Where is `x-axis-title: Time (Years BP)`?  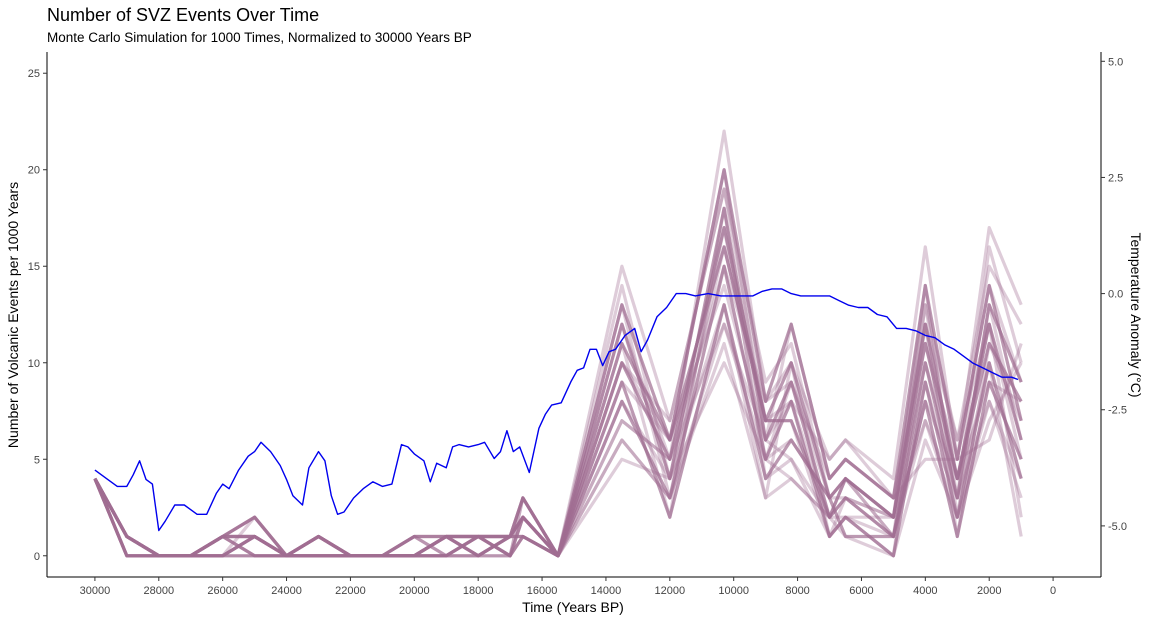 x-axis-title: Time (Years BP) is located at coordinates (573, 607).